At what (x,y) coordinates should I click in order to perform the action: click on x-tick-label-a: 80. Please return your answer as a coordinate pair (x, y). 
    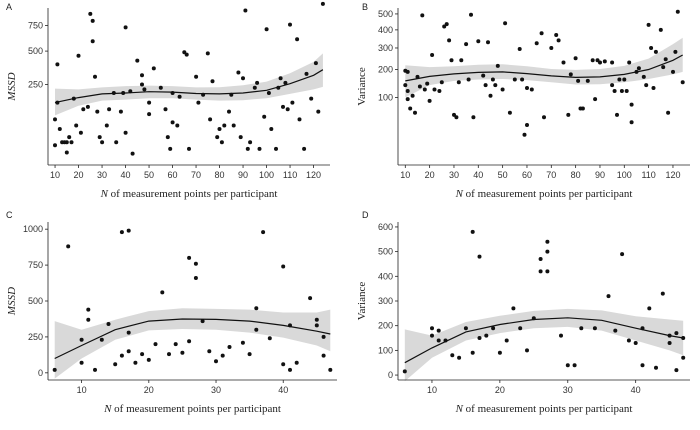
    Looking at the image, I should click on (220, 175).